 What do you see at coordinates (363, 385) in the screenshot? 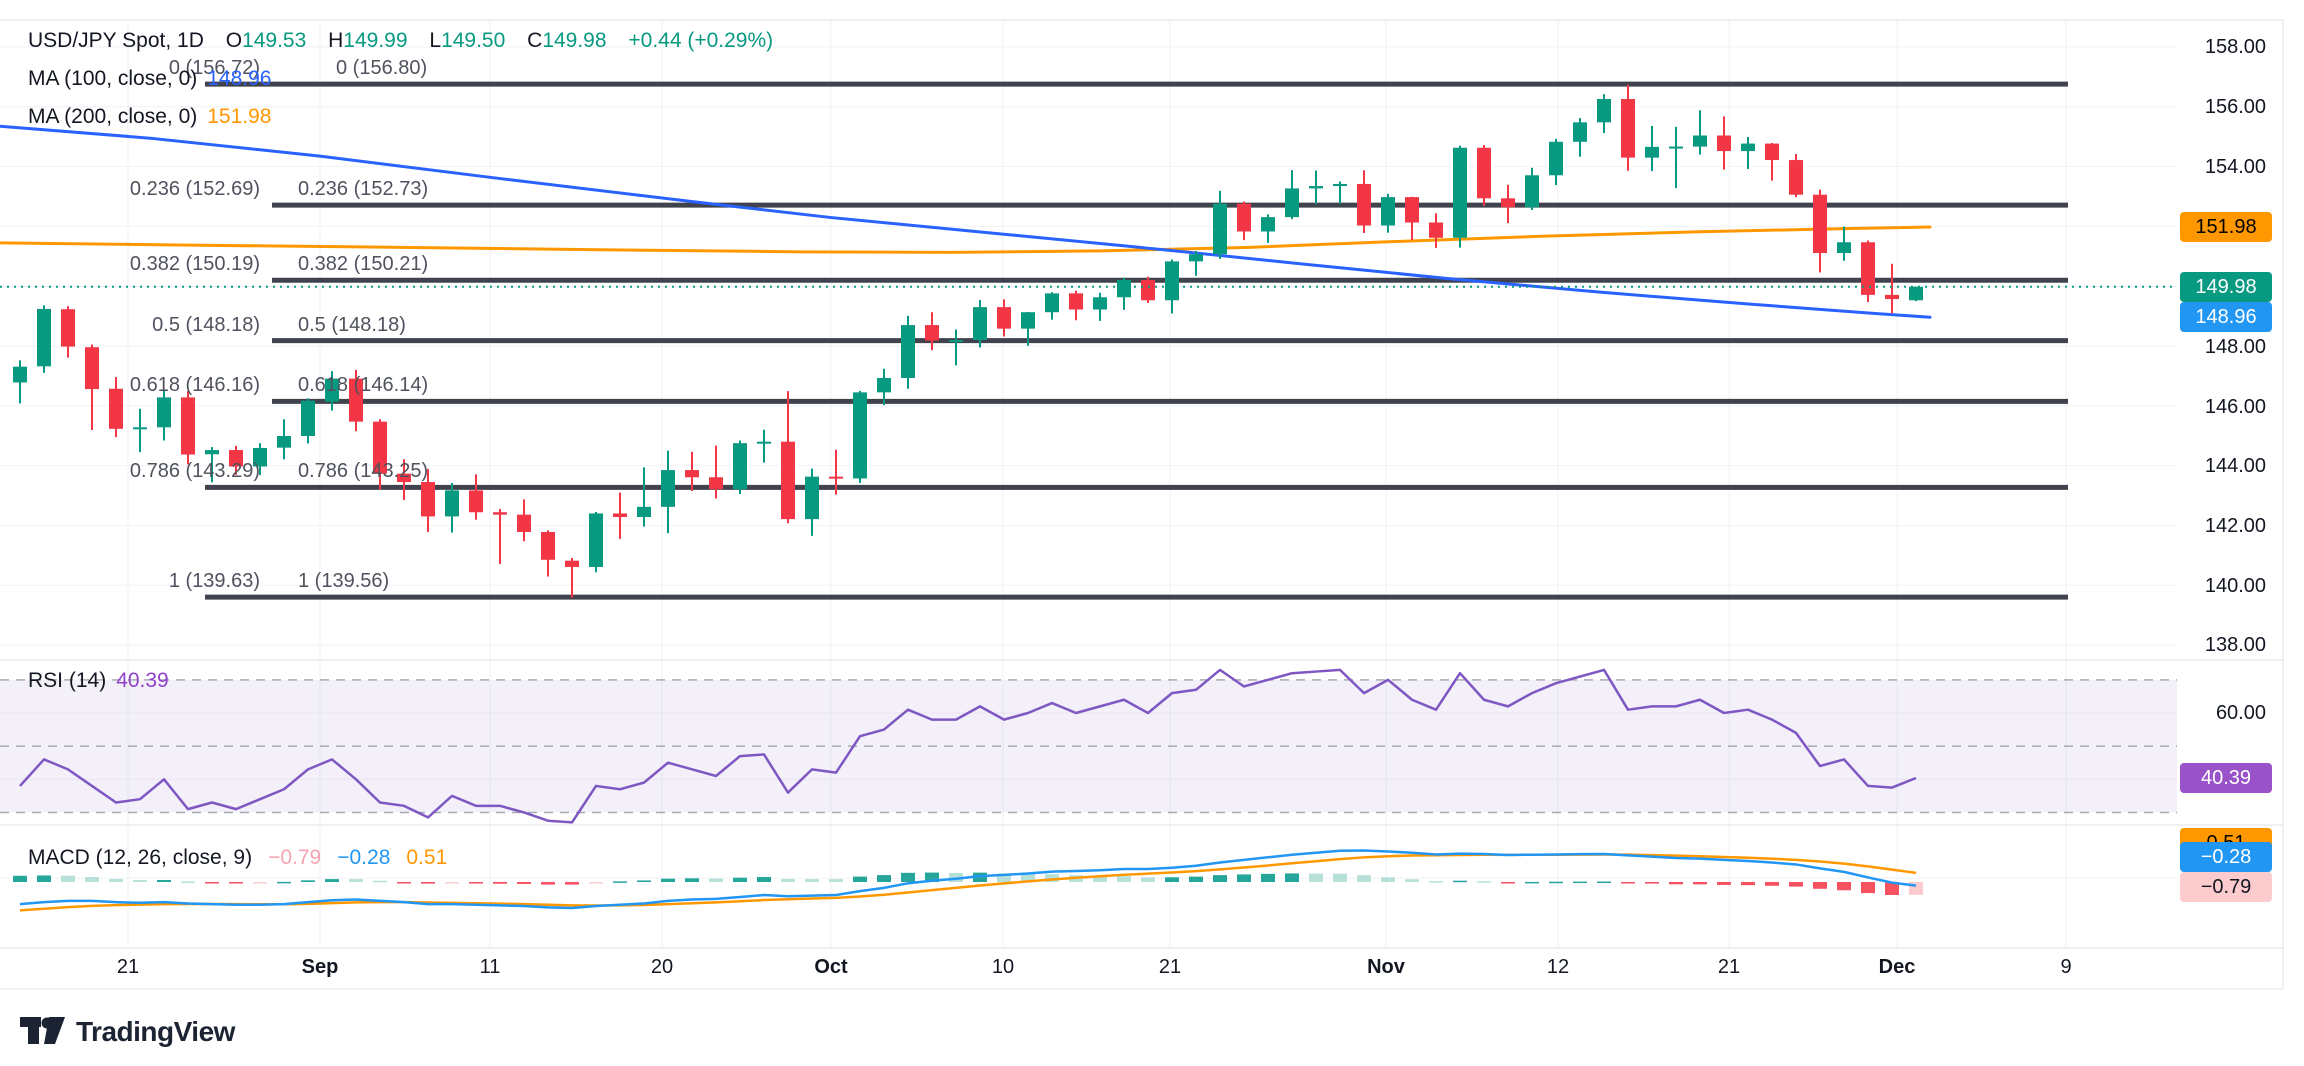
I see `fib-label-0.618-b: 0.618 (146.14)` at bounding box center [363, 385].